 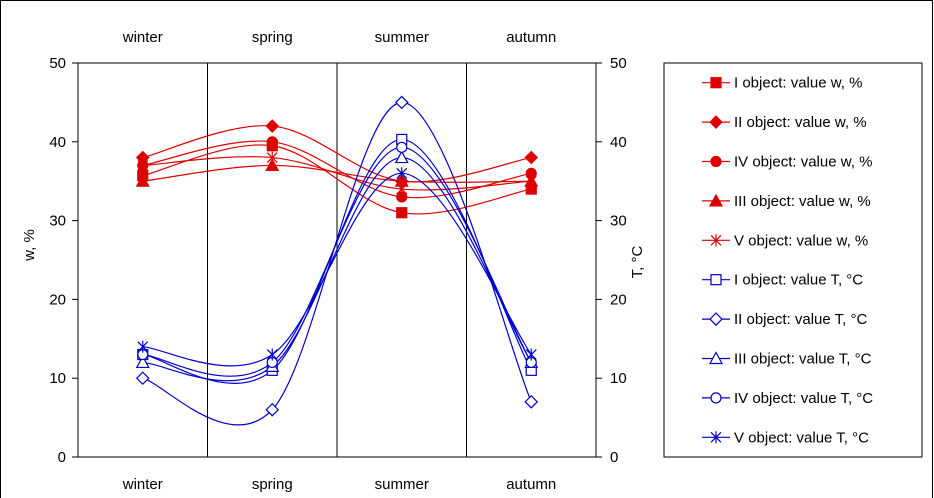 What do you see at coordinates (637, 262) in the screenshot?
I see `right-axis-label: T, °C` at bounding box center [637, 262].